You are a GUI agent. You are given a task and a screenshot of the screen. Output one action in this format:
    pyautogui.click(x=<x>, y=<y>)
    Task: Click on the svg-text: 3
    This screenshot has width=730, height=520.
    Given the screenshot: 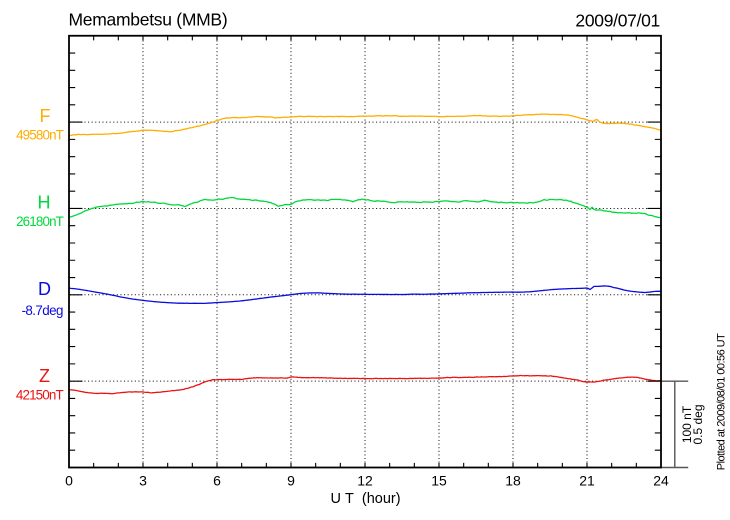 What is the action you would take?
    pyautogui.click(x=143, y=481)
    